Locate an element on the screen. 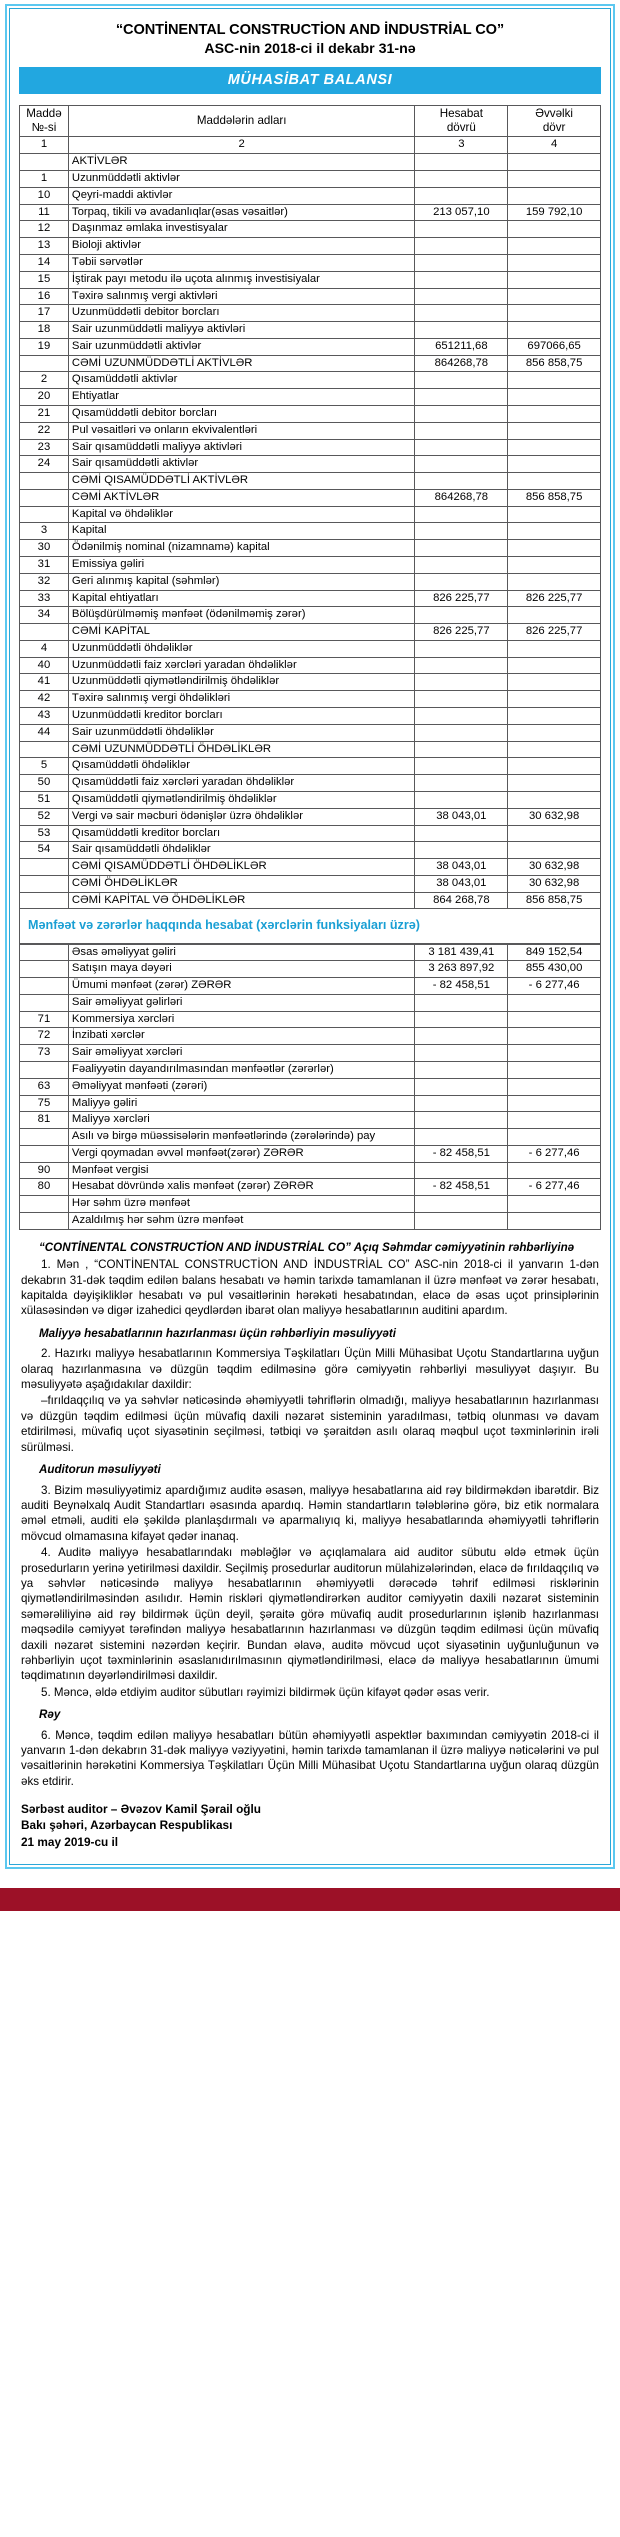 The width and height of the screenshot is (620, 2537). table-row: CƏMİ ÖHDƏLİKLƏR 38 043,01 30 632,98 is located at coordinates (310, 883).